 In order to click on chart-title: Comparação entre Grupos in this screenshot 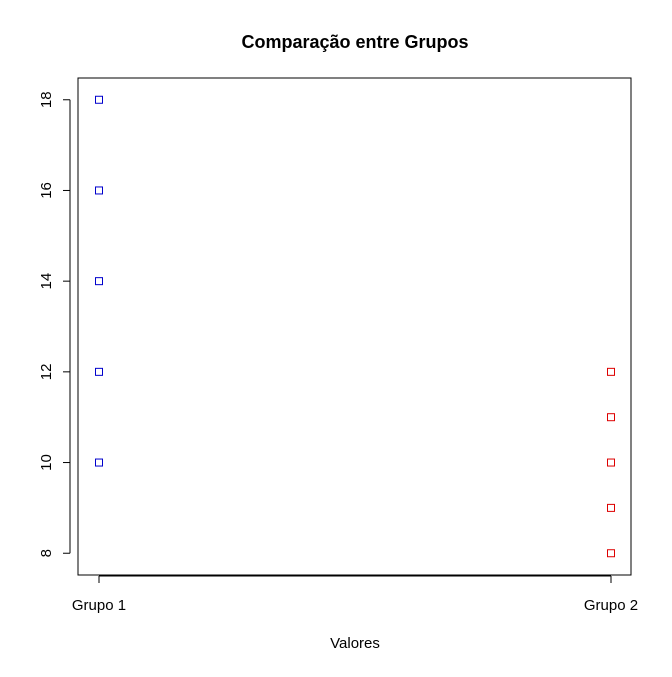, I will do `click(354, 42)`.